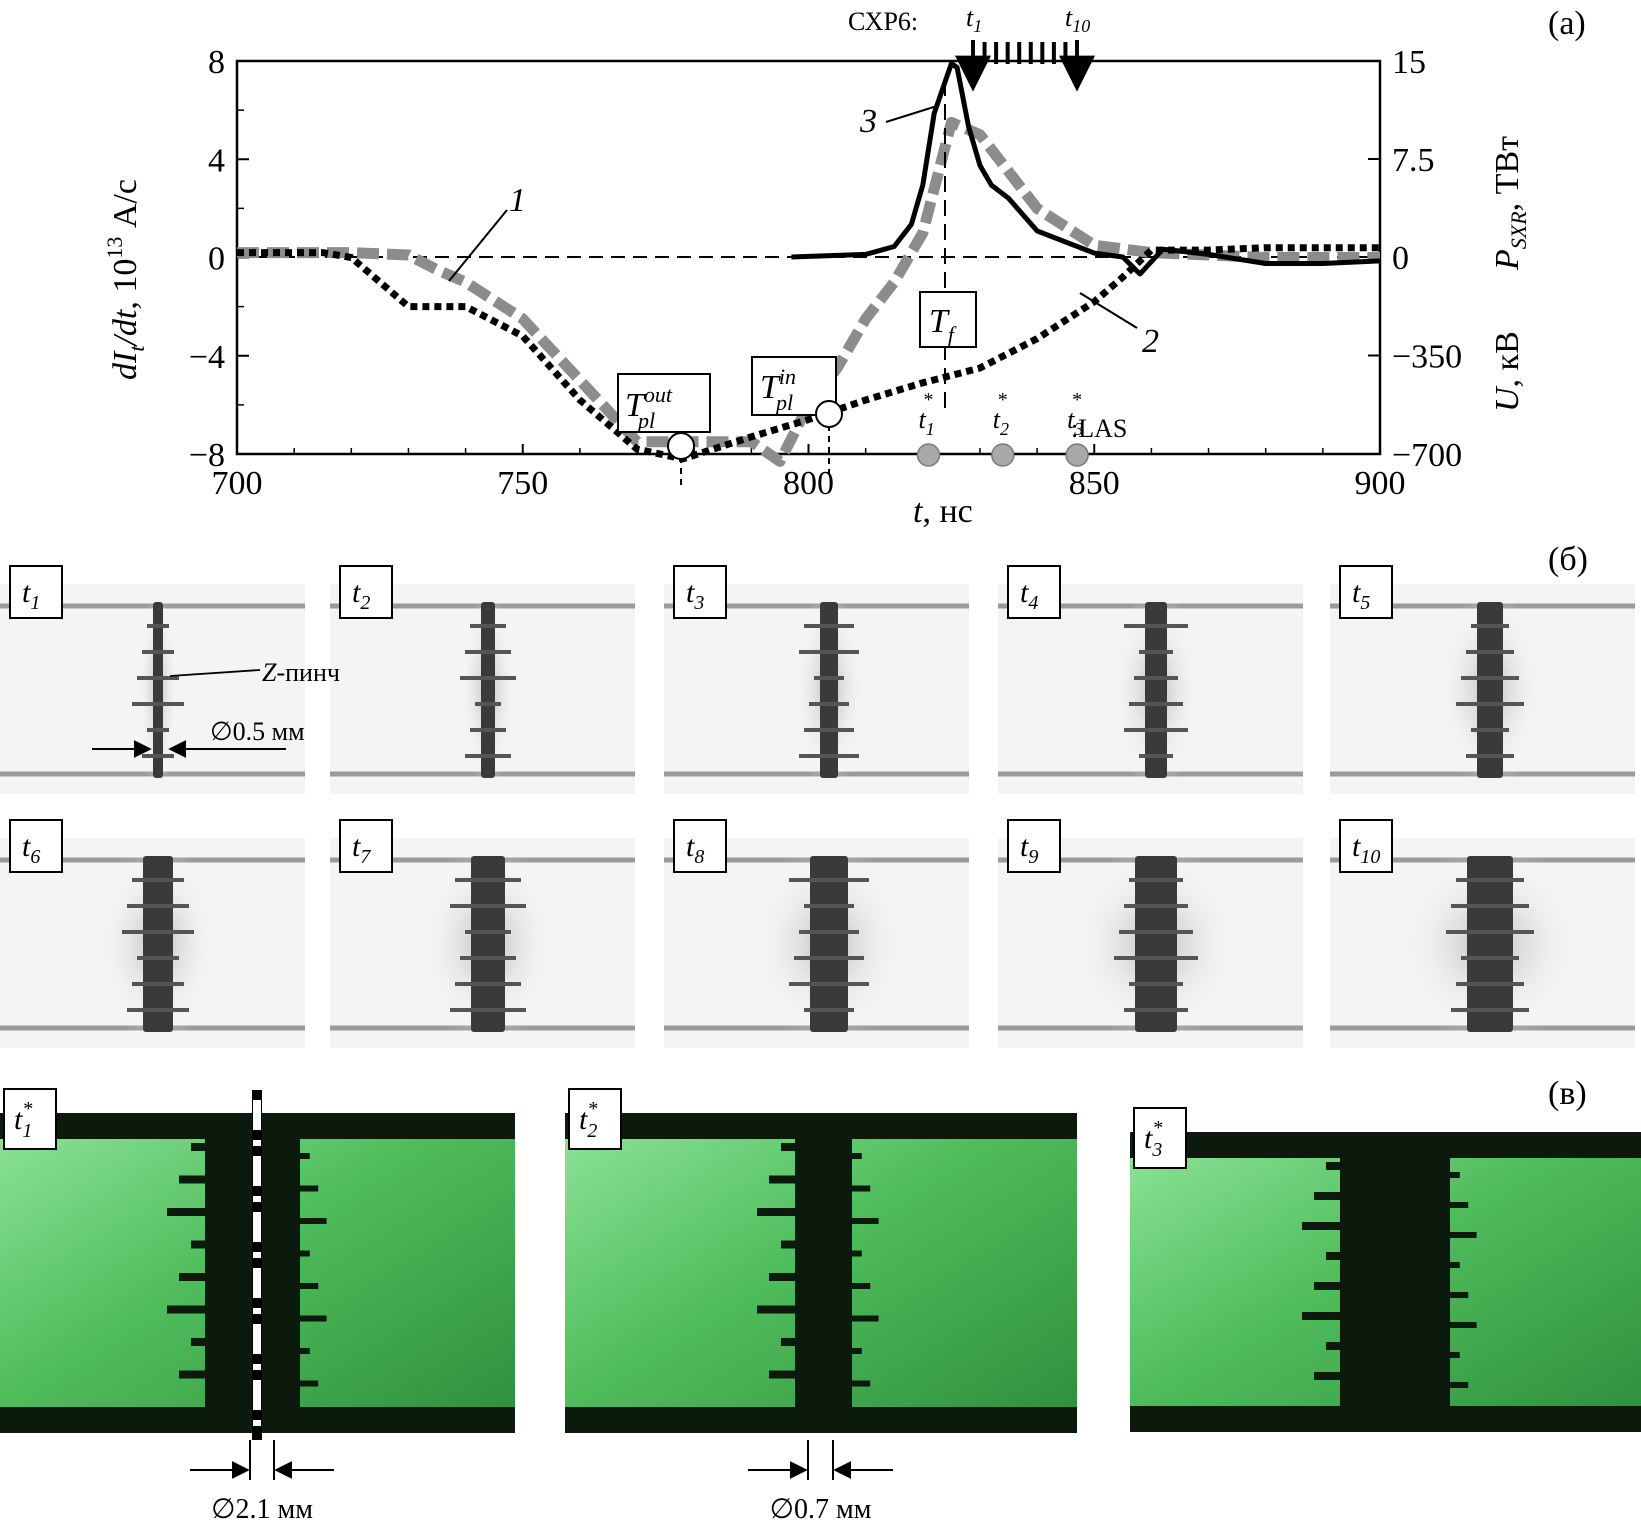 The height and width of the screenshot is (1526, 1641). What do you see at coordinates (215, 673) in the screenshot?
I see `zpinch-leader` at bounding box center [215, 673].